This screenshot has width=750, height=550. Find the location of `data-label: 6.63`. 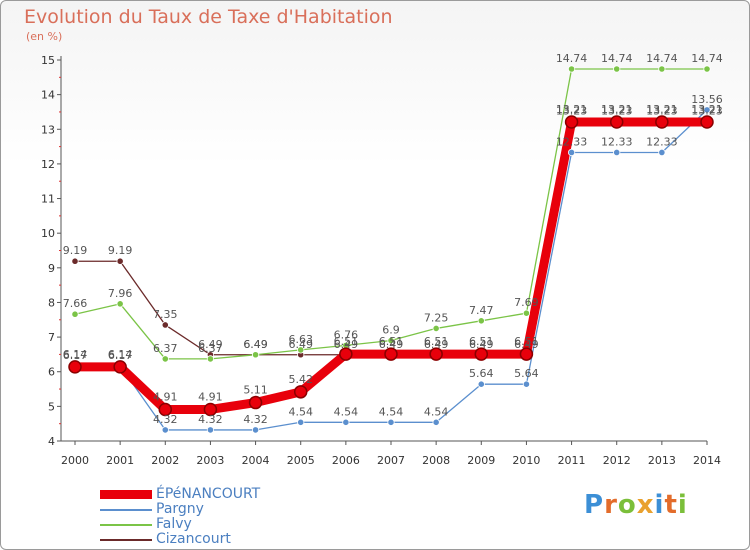

data-label: 6.63 is located at coordinates (300, 339).